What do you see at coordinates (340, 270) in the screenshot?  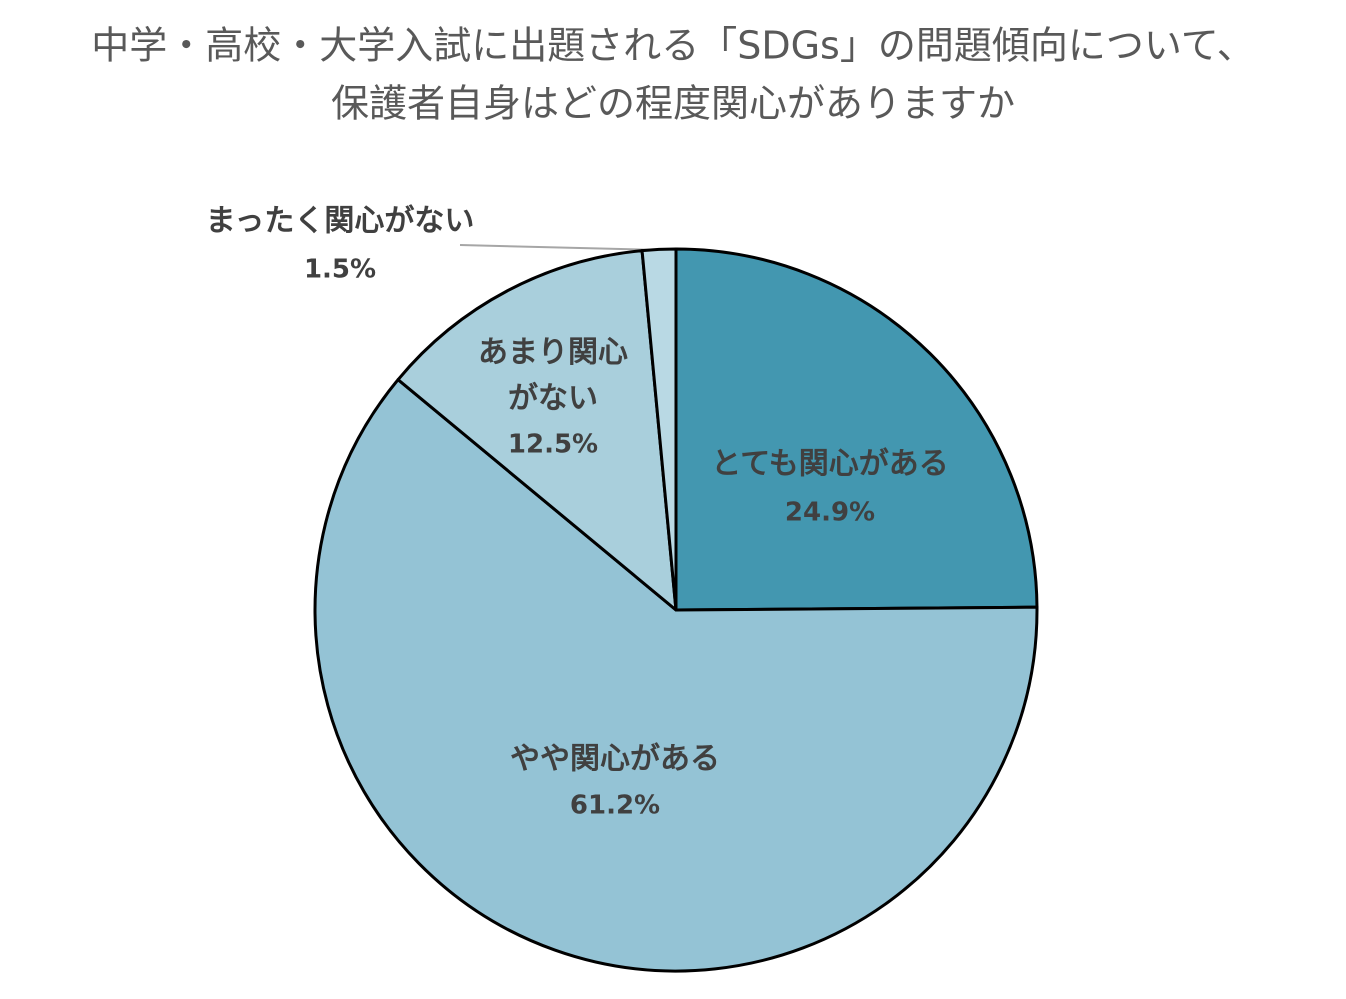 I see `value-label: 1.5%` at bounding box center [340, 270].